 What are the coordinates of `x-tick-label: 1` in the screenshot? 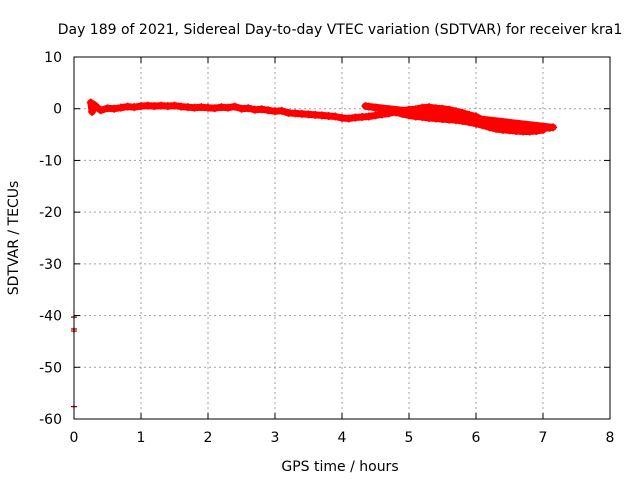 It's located at (141, 438).